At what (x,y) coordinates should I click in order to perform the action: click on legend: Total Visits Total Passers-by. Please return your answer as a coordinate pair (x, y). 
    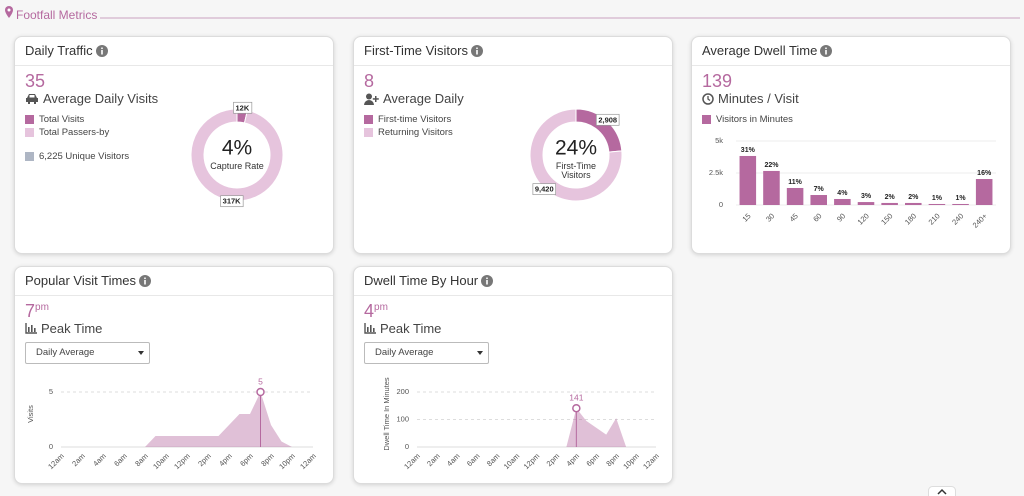
    Looking at the image, I should click on (67, 126).